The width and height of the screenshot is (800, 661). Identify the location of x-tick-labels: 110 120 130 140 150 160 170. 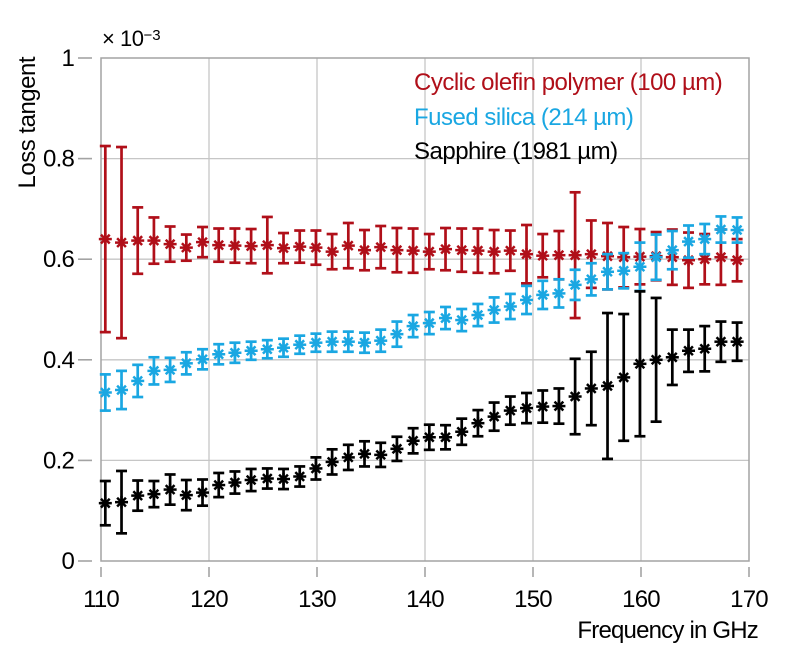
(426, 599).